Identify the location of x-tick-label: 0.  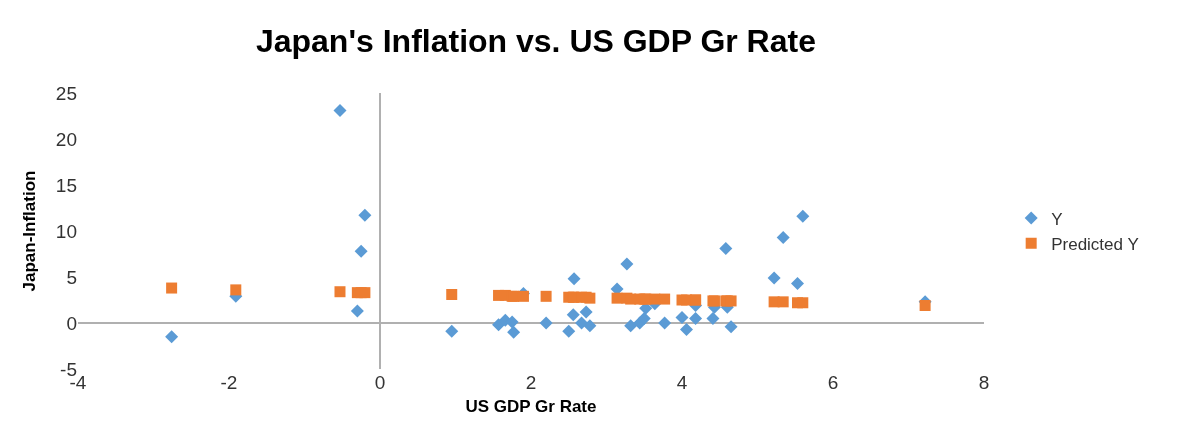
(380, 382).